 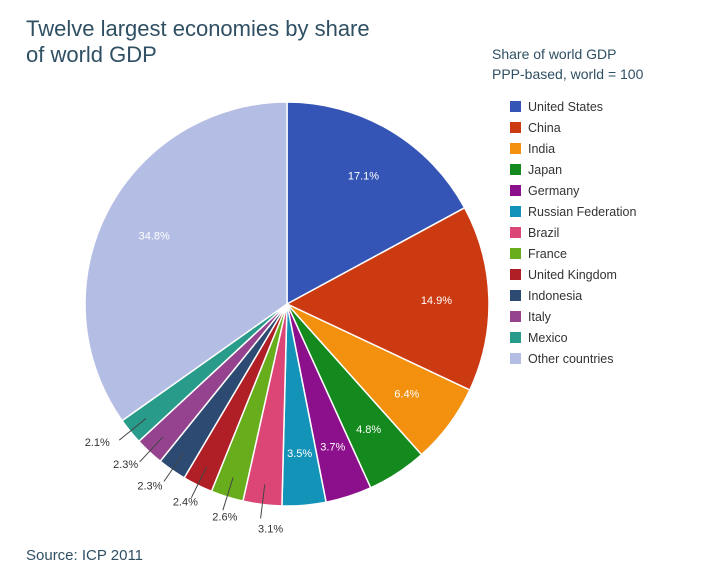 What do you see at coordinates (270, 529) in the screenshot?
I see `data-label-brazil: 3.1%` at bounding box center [270, 529].